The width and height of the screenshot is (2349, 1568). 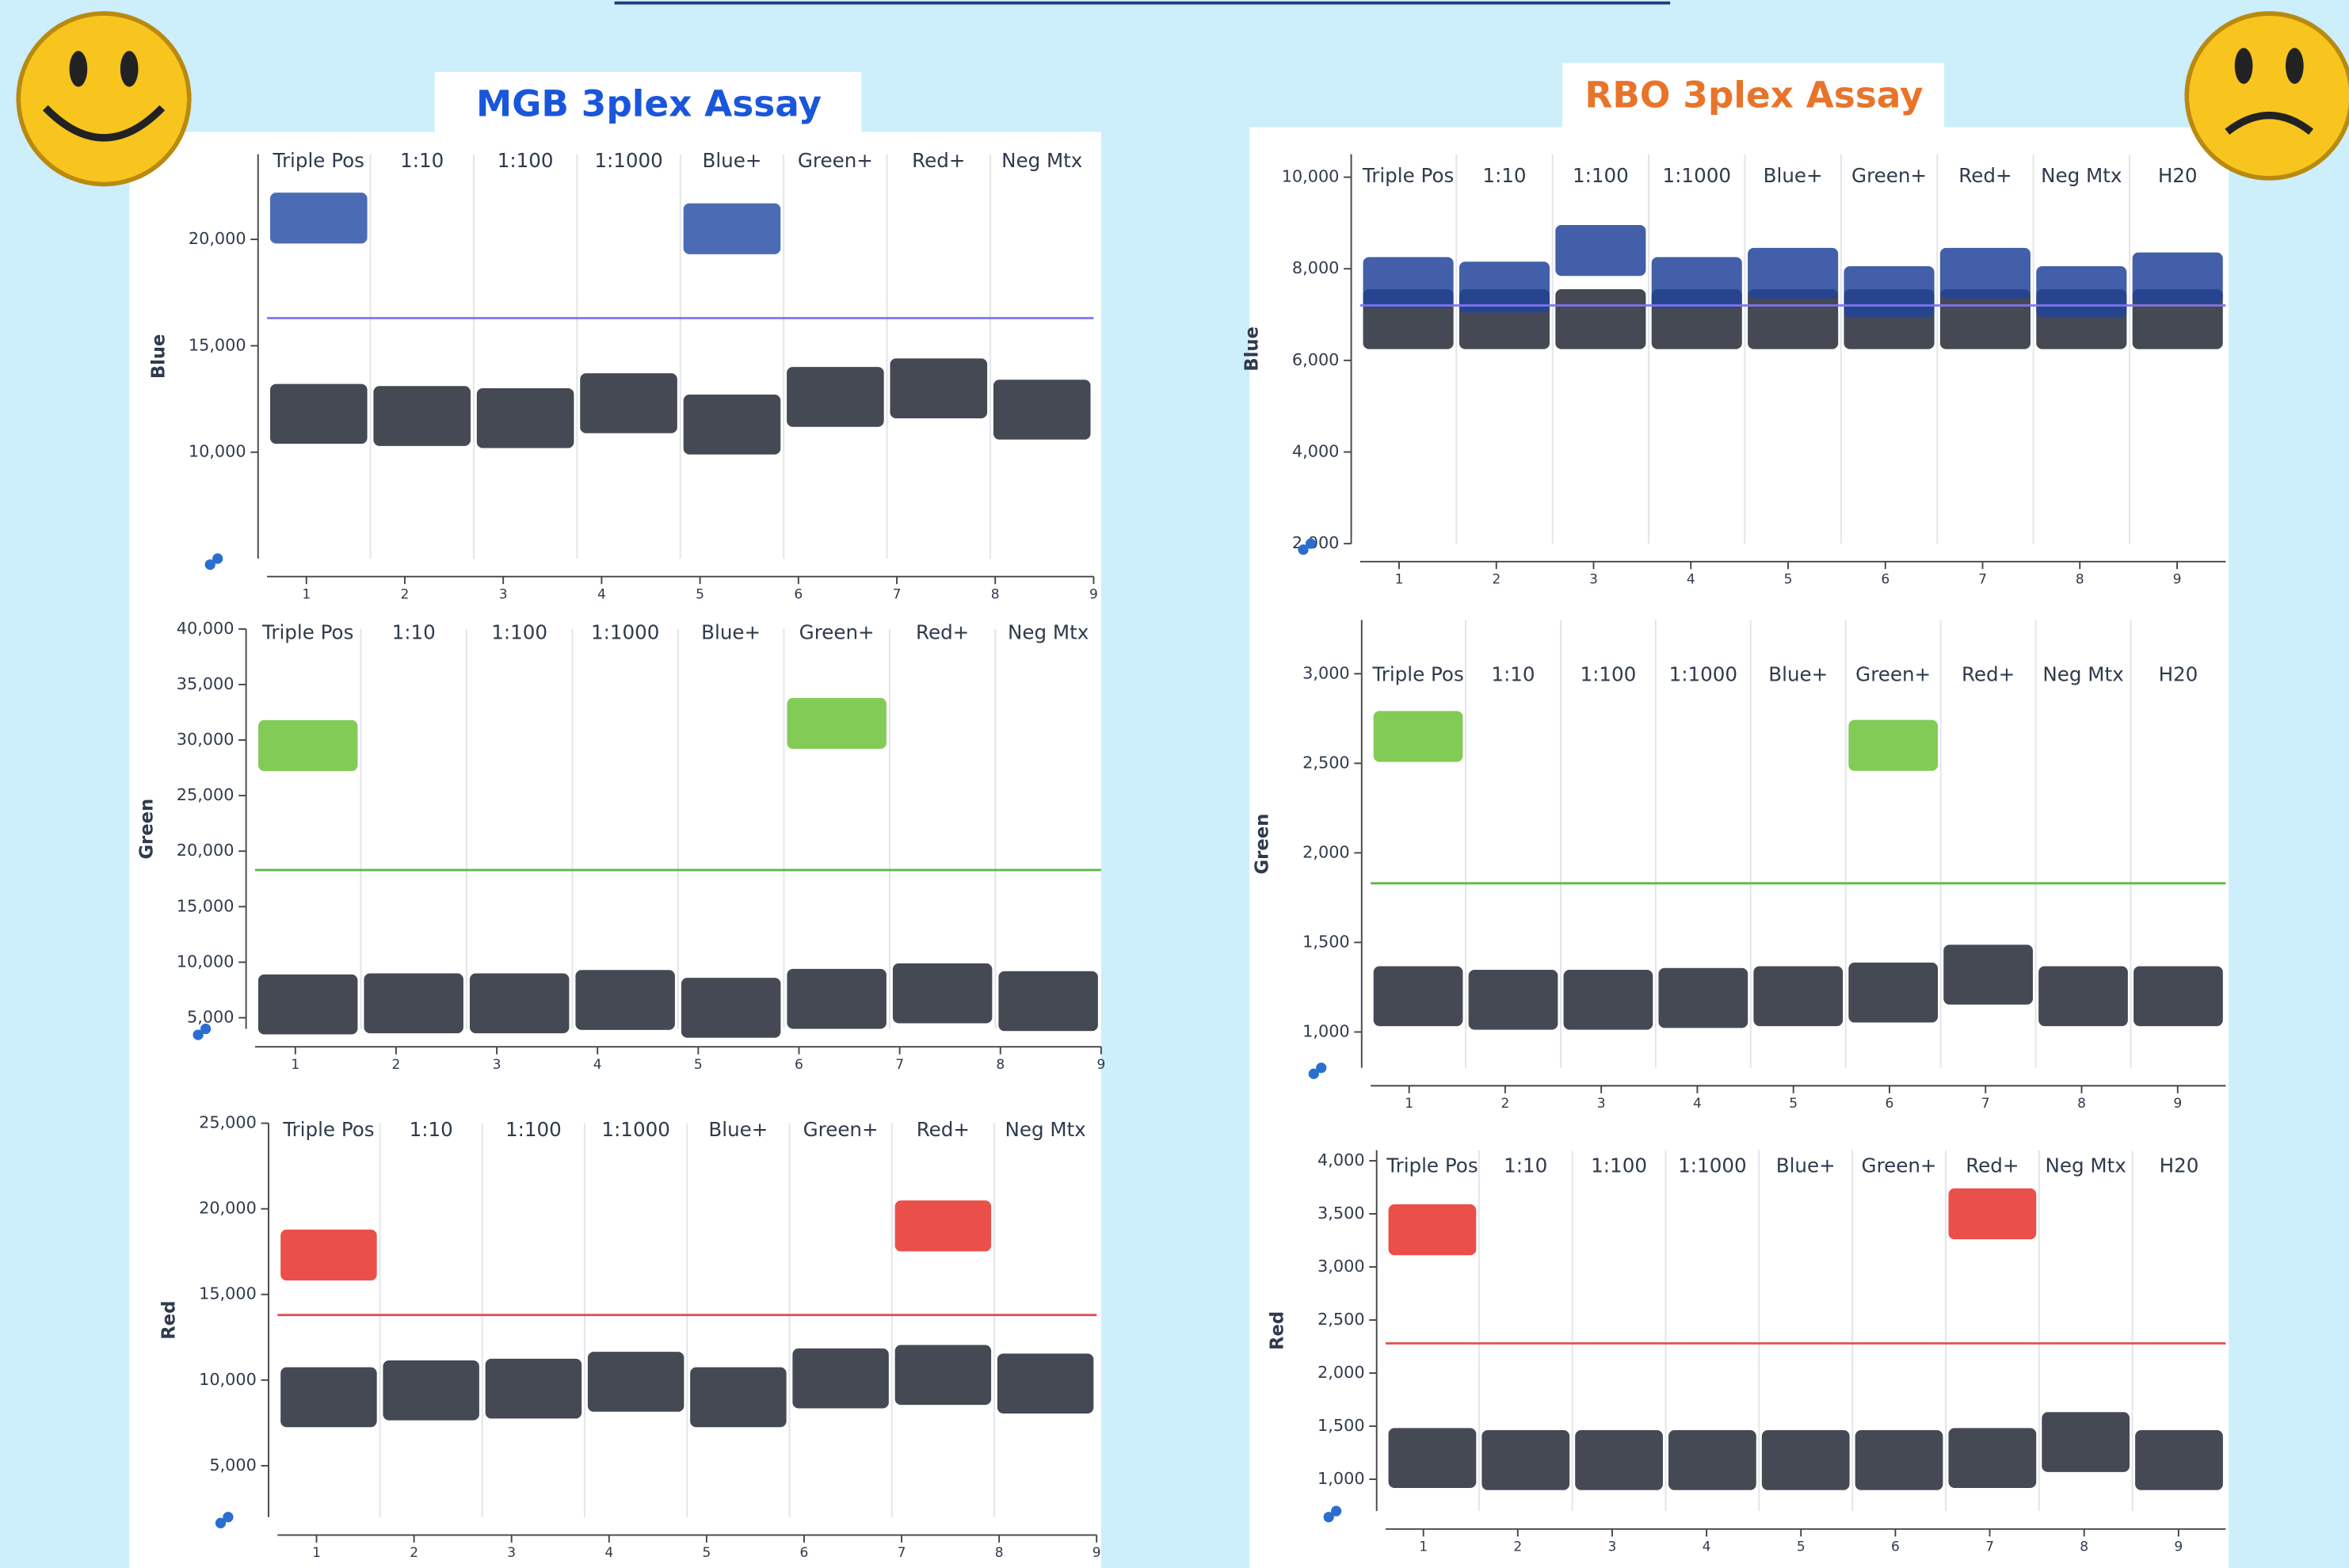 What do you see at coordinates (1753, 96) in the screenshot?
I see `right-title-box` at bounding box center [1753, 96].